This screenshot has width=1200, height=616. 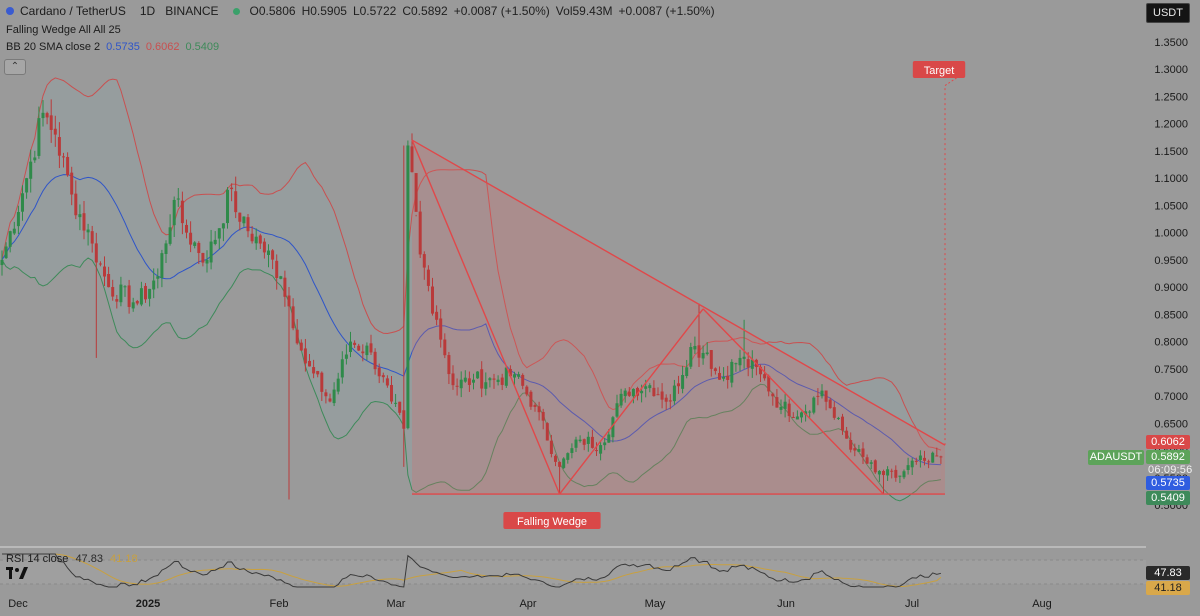 What do you see at coordinates (236, 11) in the screenshot?
I see `market-open-icon` at bounding box center [236, 11].